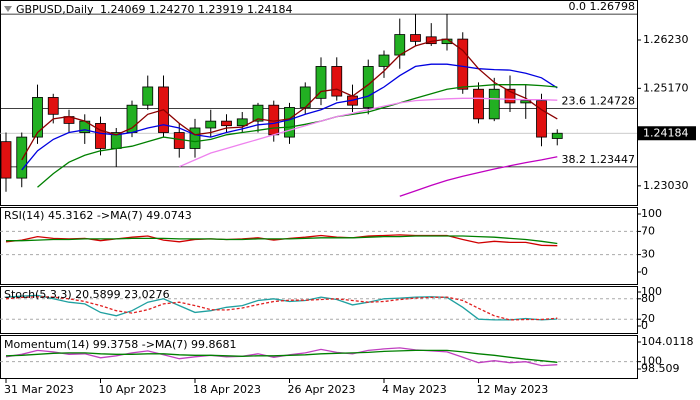 This screenshot has height=400, width=700. I want to click on x-tick-label: 10 Apr 2023, so click(133, 389).